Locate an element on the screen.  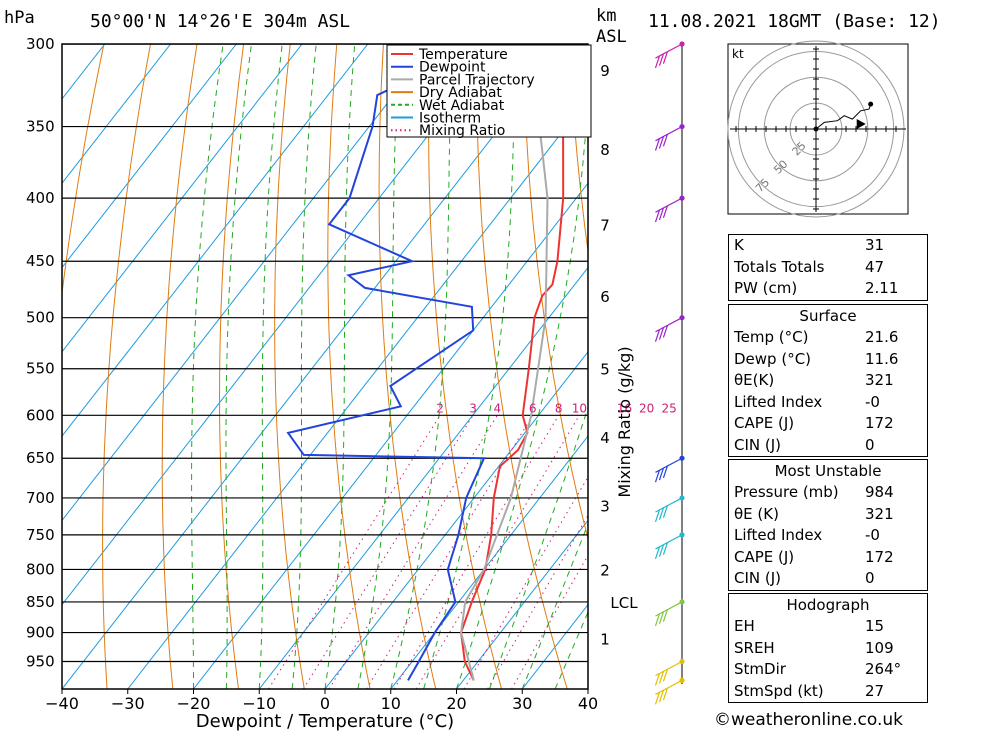
hodograph-unit-label: kt is located at coordinates (738, 54).